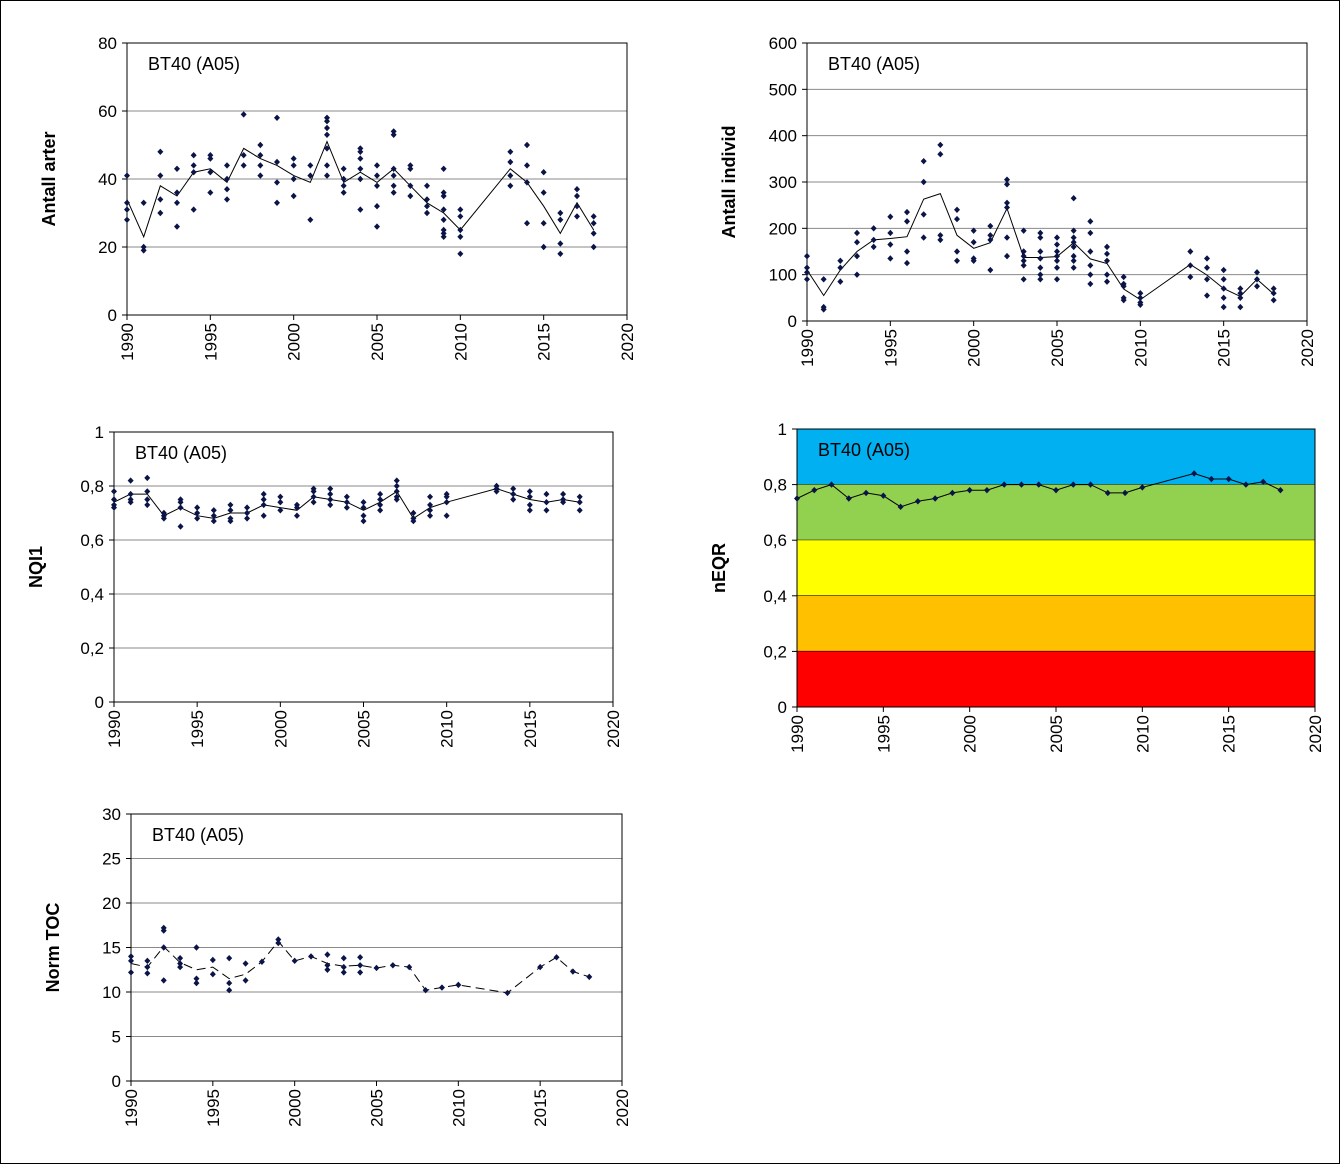 The height and width of the screenshot is (1168, 1340). Describe the element at coordinates (783, 275) in the screenshot. I see `y-tick-label: 100` at that location.